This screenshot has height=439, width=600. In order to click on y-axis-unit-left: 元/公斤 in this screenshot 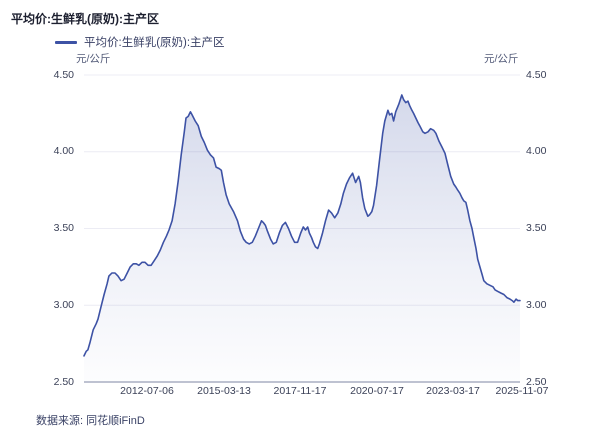, I will do `click(93, 59)`.